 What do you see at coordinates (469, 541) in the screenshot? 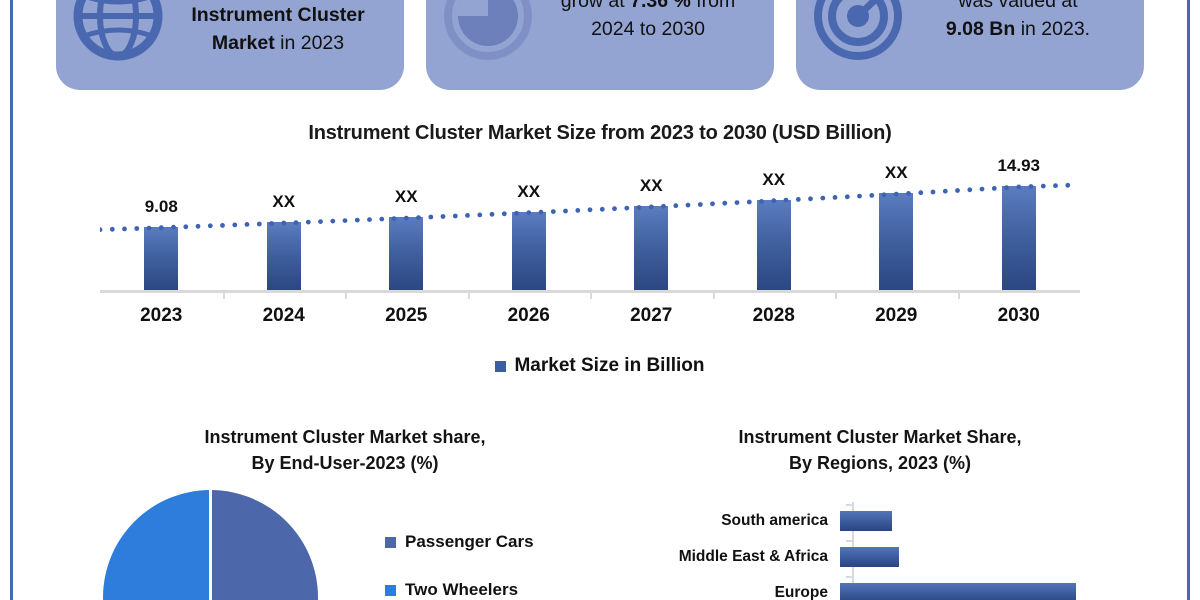
I see `pie-legend-label: Passenger Cars` at bounding box center [469, 541].